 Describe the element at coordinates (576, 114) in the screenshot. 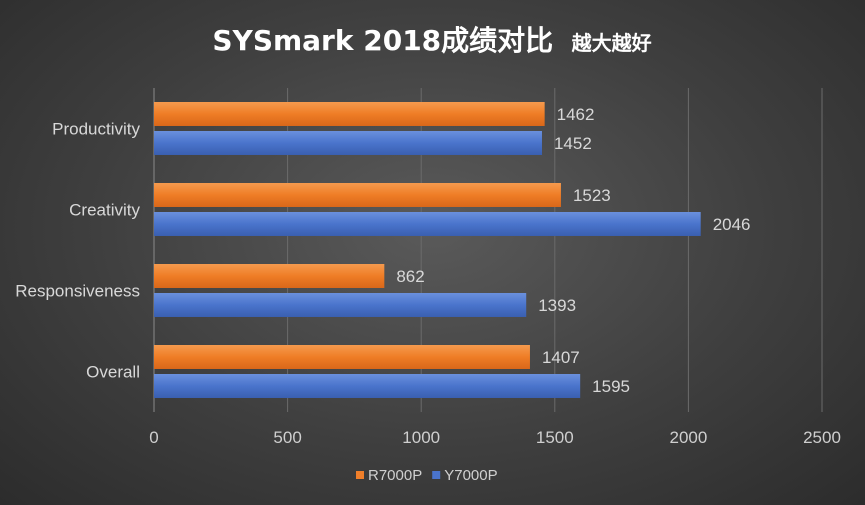

I see `data-label: 1462` at that location.